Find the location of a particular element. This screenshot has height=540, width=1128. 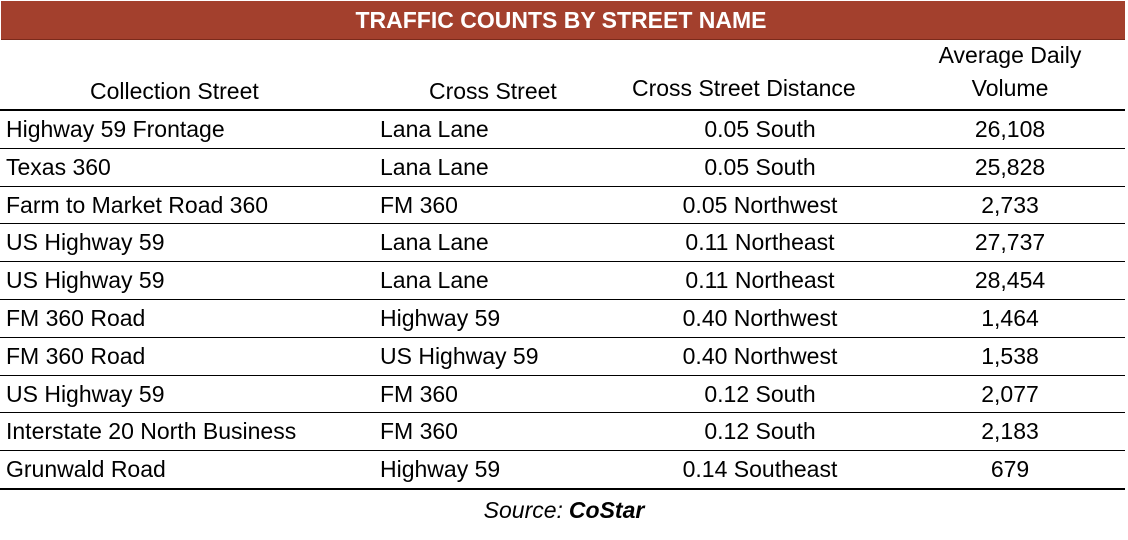

table-title: TRAFFIC COUNTS BY STREET NAME is located at coordinates (561, 19).